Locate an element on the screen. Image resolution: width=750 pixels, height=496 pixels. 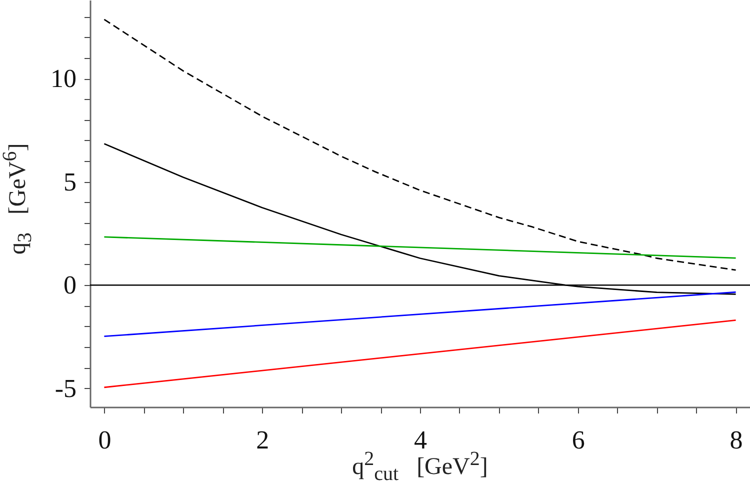
x-tick-label: 2 is located at coordinates (263, 440).